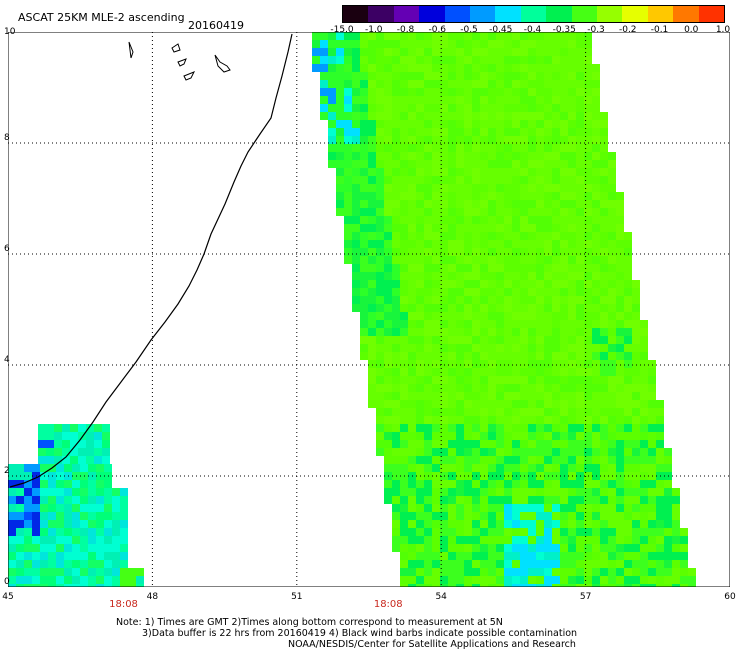 This screenshot has width=740, height=651. What do you see at coordinates (501, 30) in the screenshot?
I see `colorbar-label: -0.45` at bounding box center [501, 30].